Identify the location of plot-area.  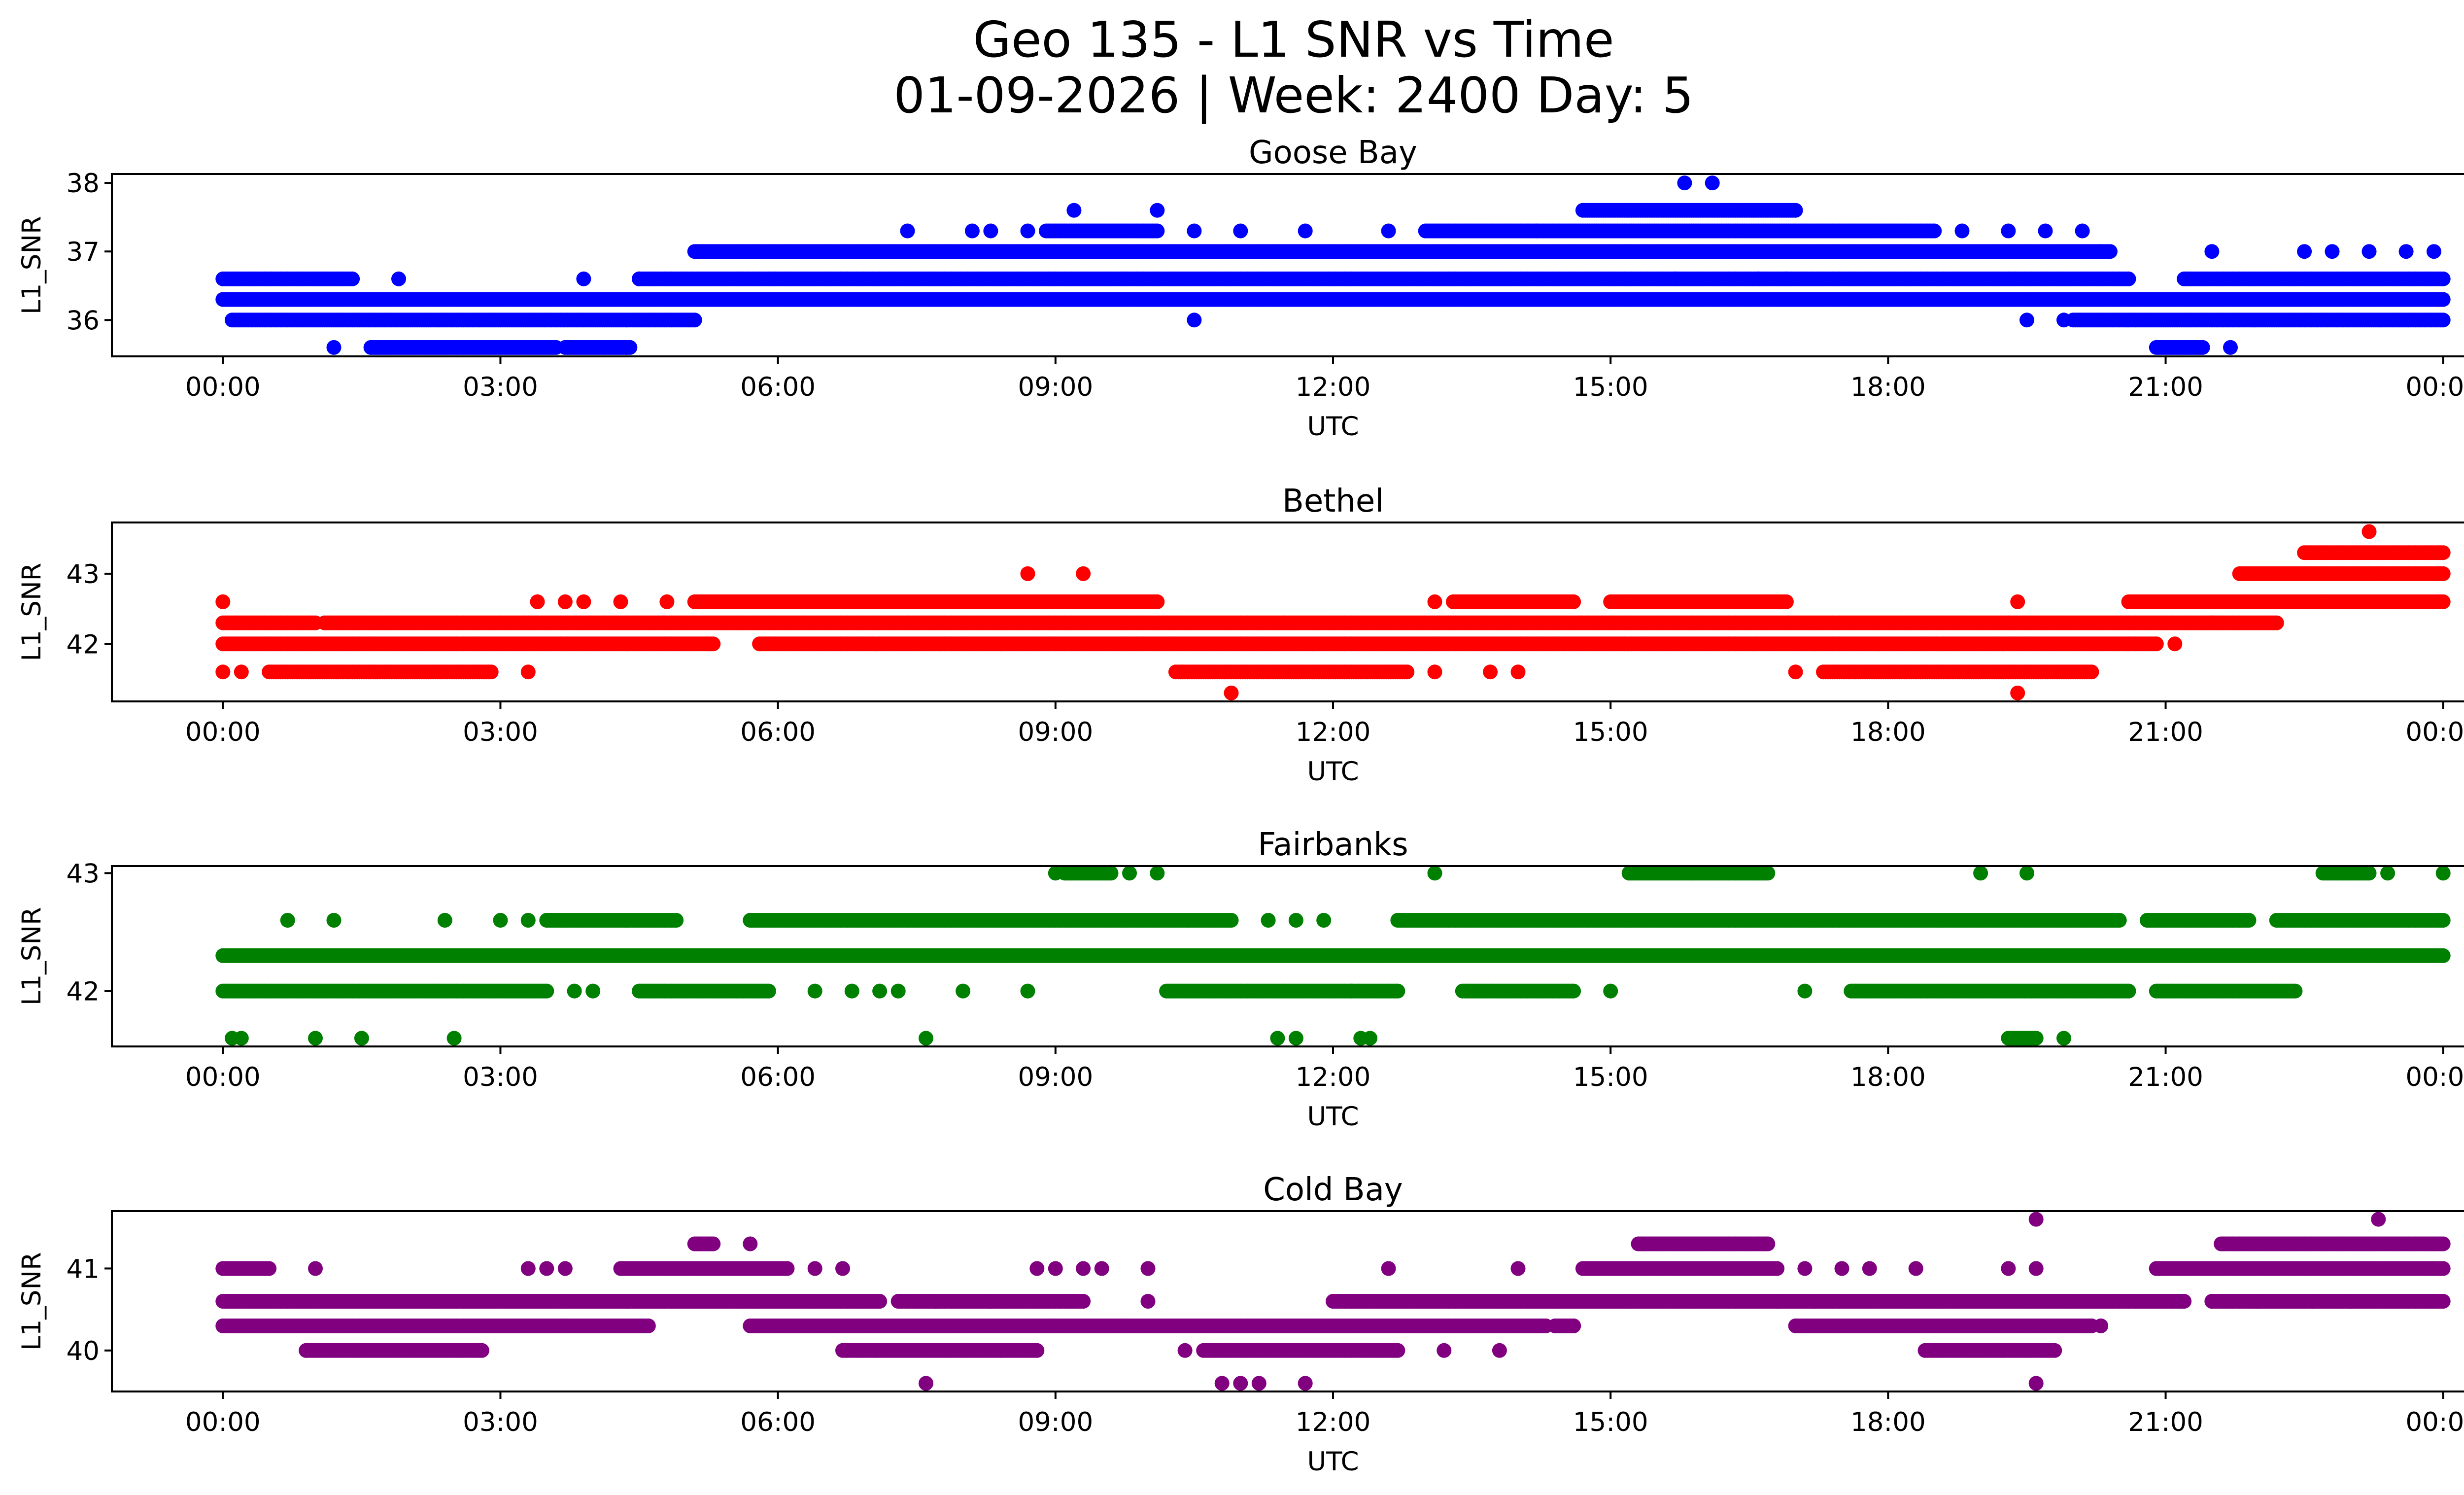
(1287, 265).